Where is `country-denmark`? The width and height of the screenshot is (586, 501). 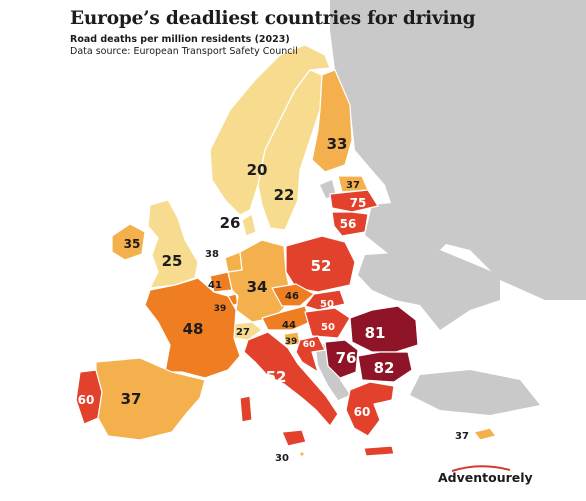 country-denmark is located at coordinates (249, 225).